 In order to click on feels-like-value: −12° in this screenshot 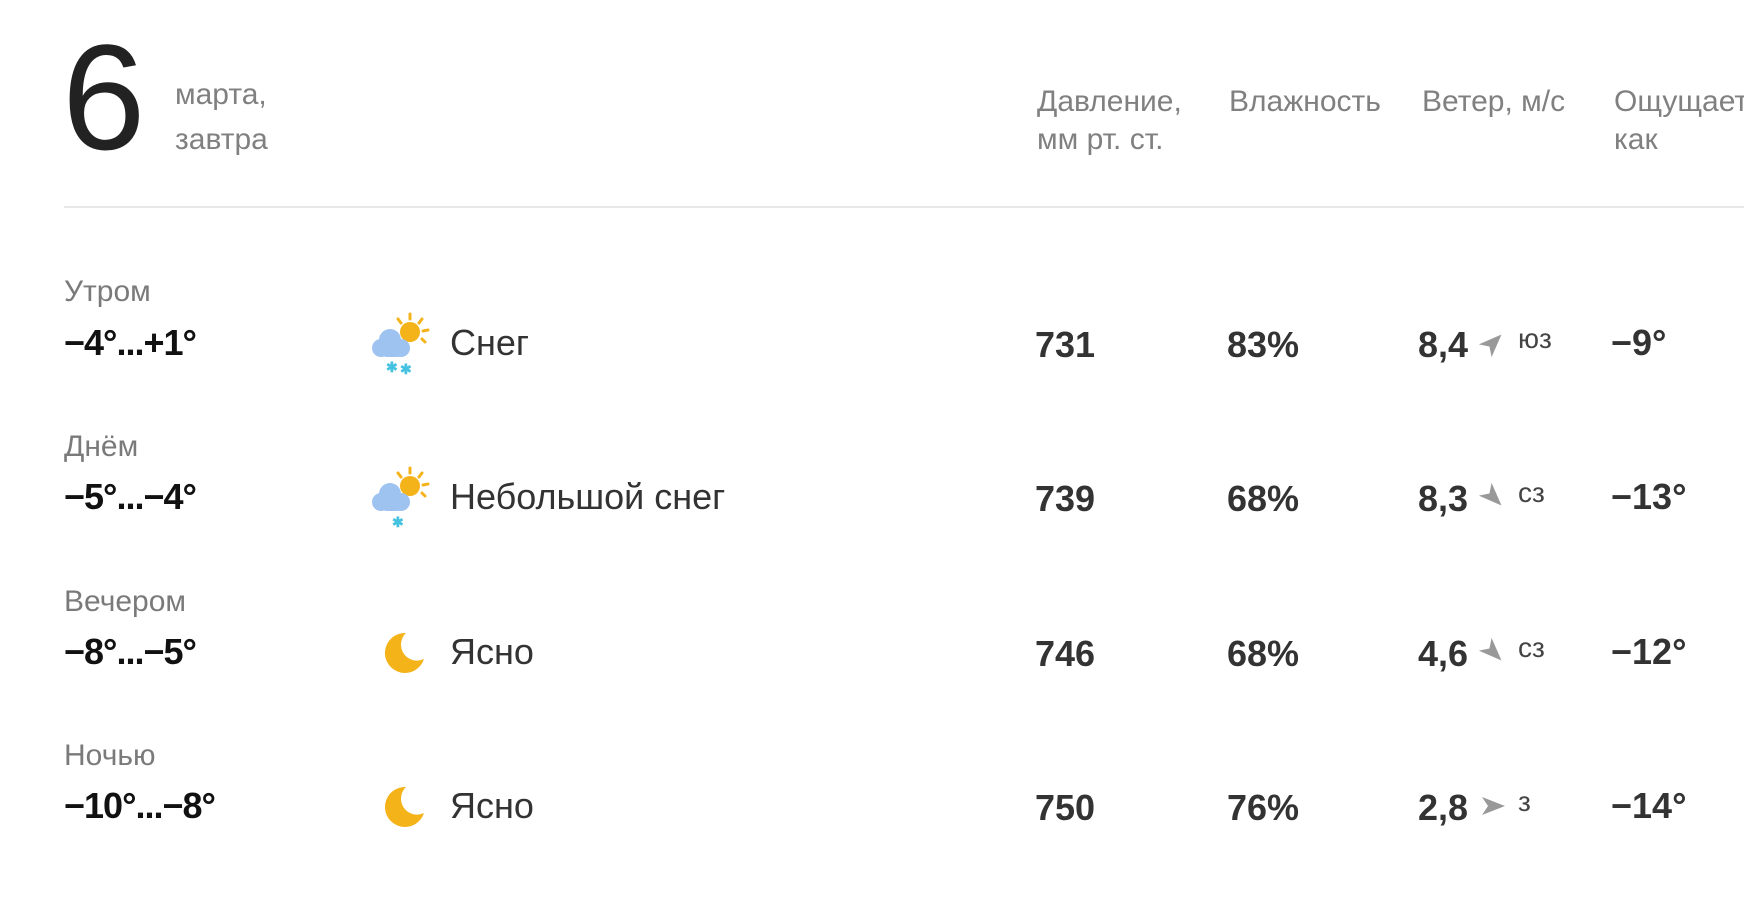, I will do `click(1649, 651)`.